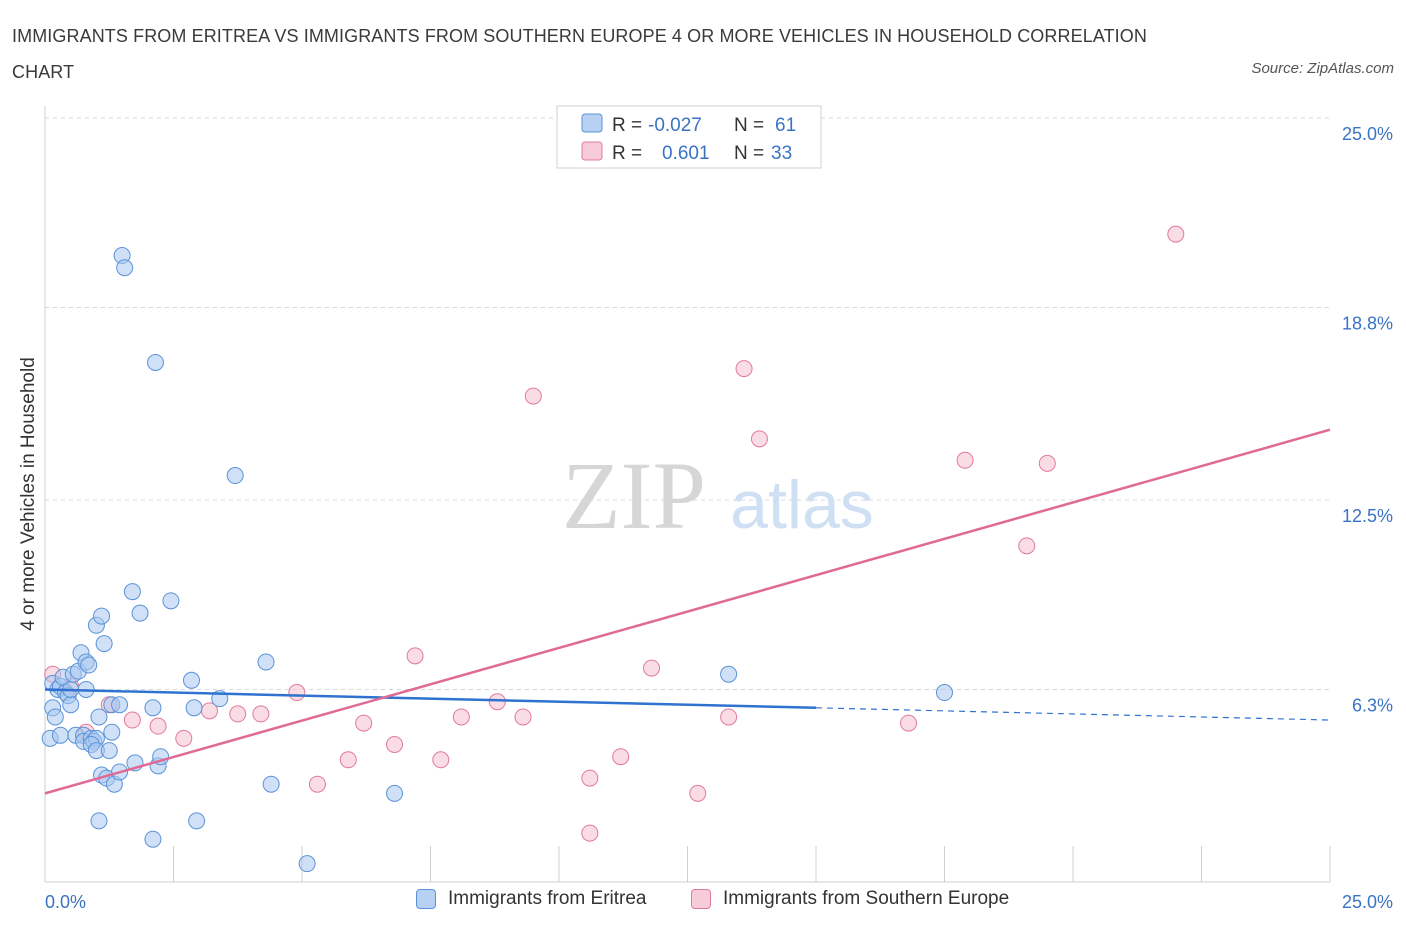 The image size is (1406, 930). What do you see at coordinates (1073, 714) in the screenshot?
I see `trendline-eritrea-extension` at bounding box center [1073, 714].